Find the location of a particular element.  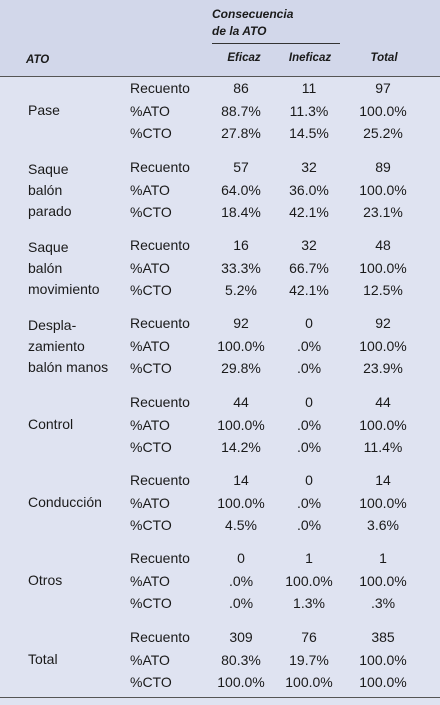

cell-ineficaz: 32 is located at coordinates (309, 167).